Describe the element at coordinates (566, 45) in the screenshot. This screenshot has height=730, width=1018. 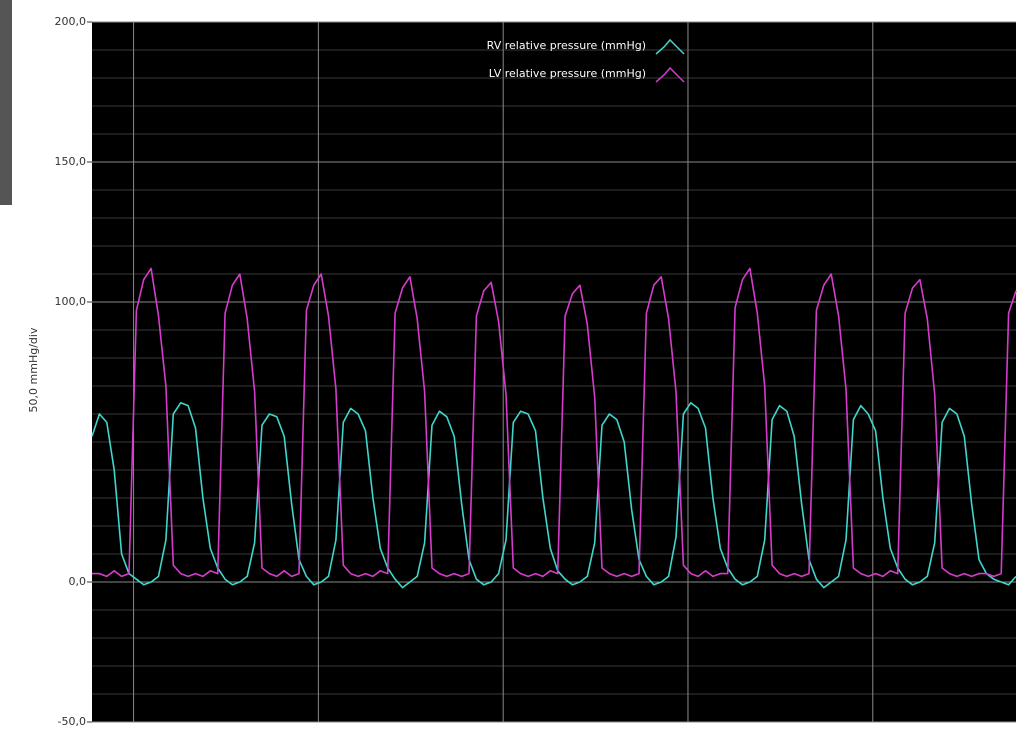
I see `legend-label: RV relative pressure (mmHg)` at that location.